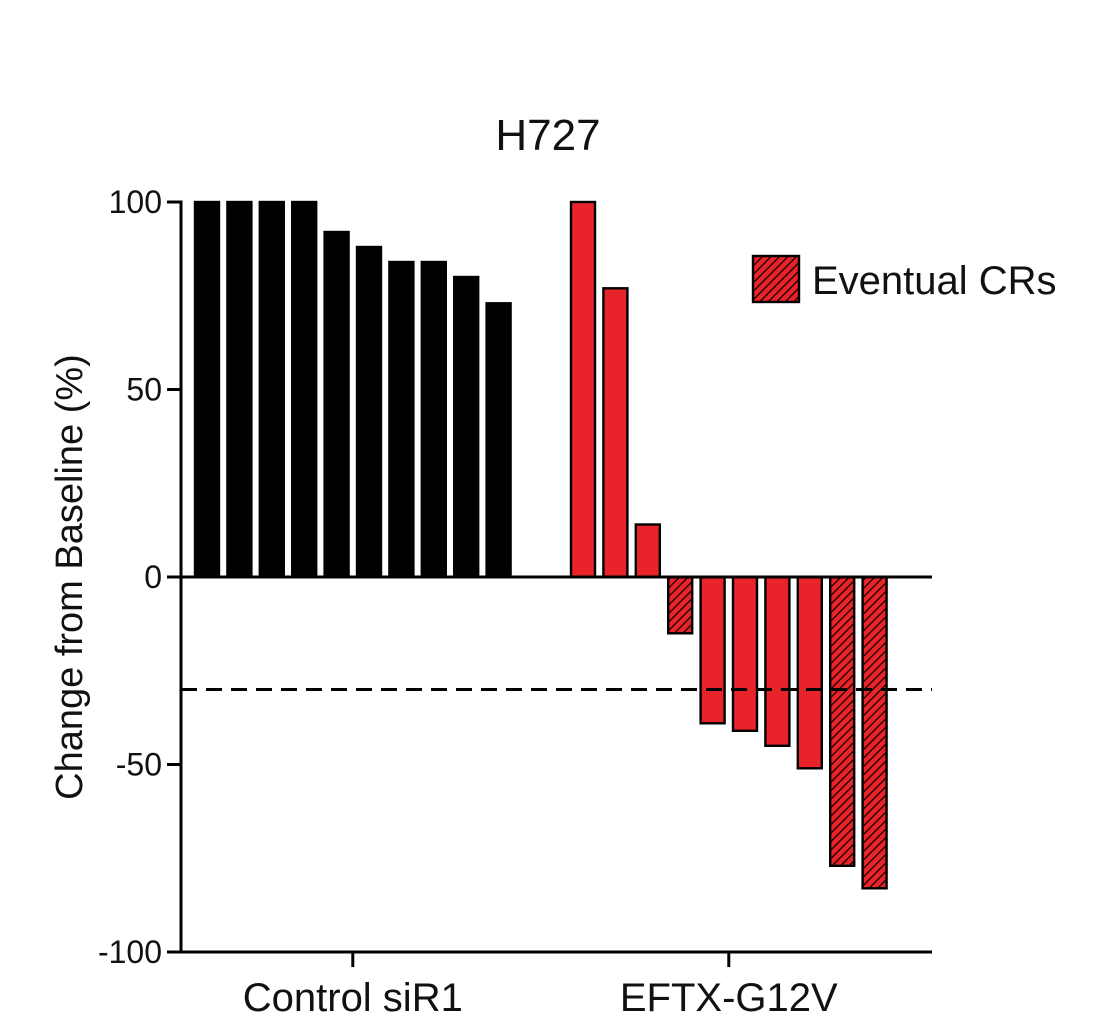 Image resolution: width=1114 pixels, height=1020 pixels. What do you see at coordinates (934, 281) in the screenshot?
I see `legend-label: Eventual CRs` at bounding box center [934, 281].